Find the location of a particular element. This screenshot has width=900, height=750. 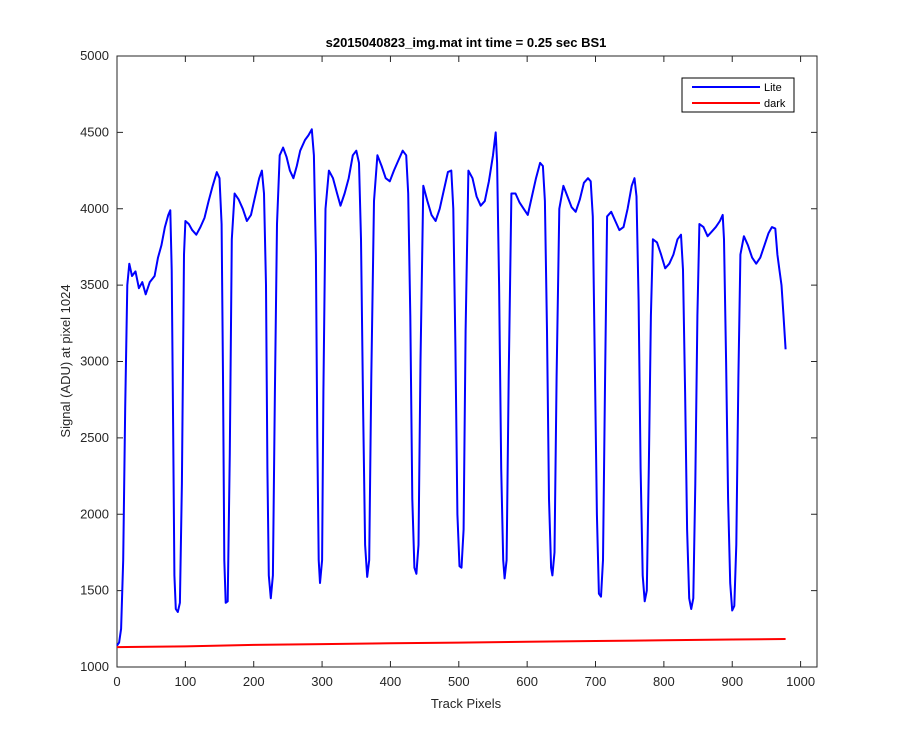

legend: Lite dark is located at coordinates (738, 95).